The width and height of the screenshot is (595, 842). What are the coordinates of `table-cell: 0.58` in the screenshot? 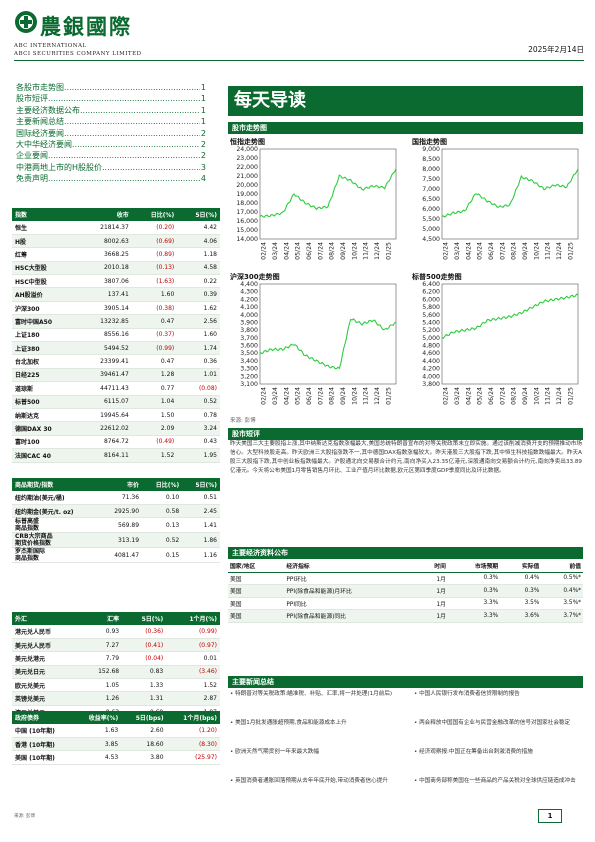 It's located at (162, 511).